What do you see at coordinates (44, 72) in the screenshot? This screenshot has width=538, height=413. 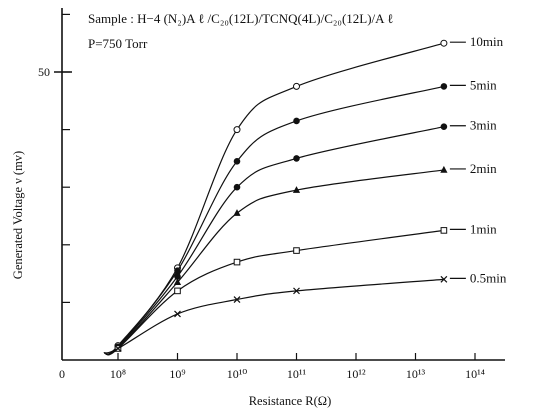 I see `y-tick-label: 50` at bounding box center [44, 72].